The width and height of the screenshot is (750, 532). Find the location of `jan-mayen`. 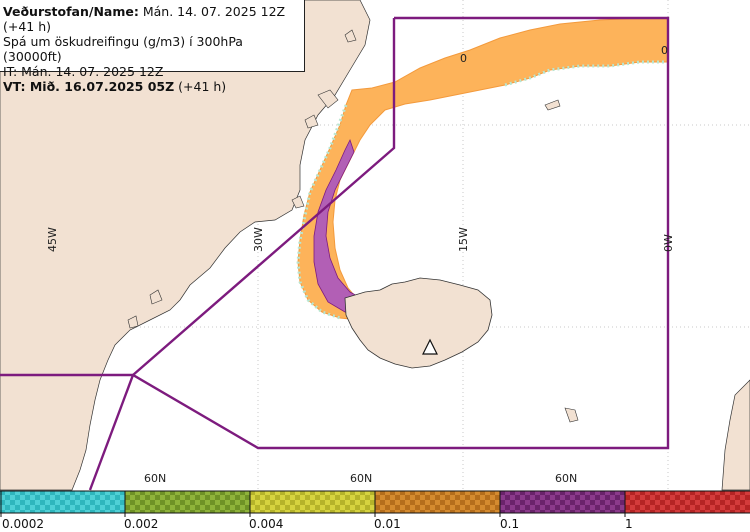

jan-mayen is located at coordinates (552, 105).